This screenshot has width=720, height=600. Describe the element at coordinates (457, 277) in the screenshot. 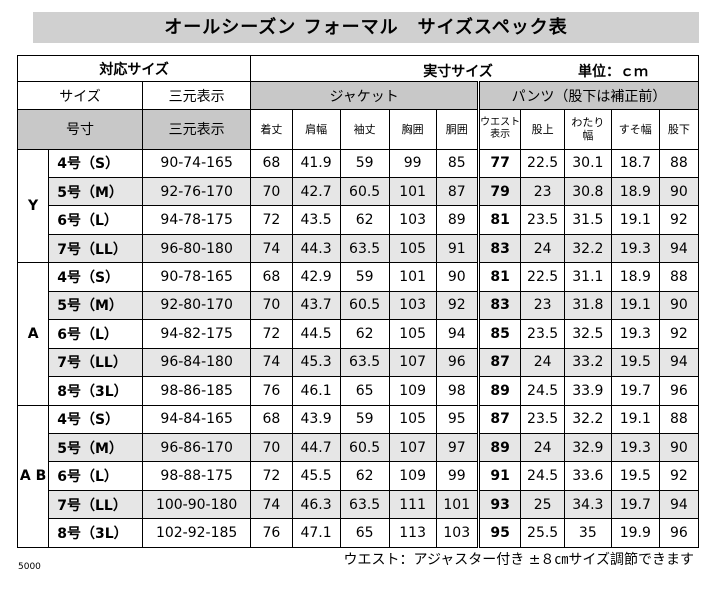

I see `cell-waist-j: 90` at that location.